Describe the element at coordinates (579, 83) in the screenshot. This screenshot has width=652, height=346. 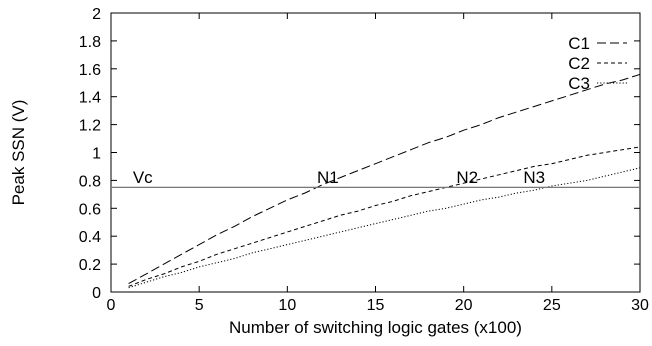
I see `legend-label-c3: C3` at that location.